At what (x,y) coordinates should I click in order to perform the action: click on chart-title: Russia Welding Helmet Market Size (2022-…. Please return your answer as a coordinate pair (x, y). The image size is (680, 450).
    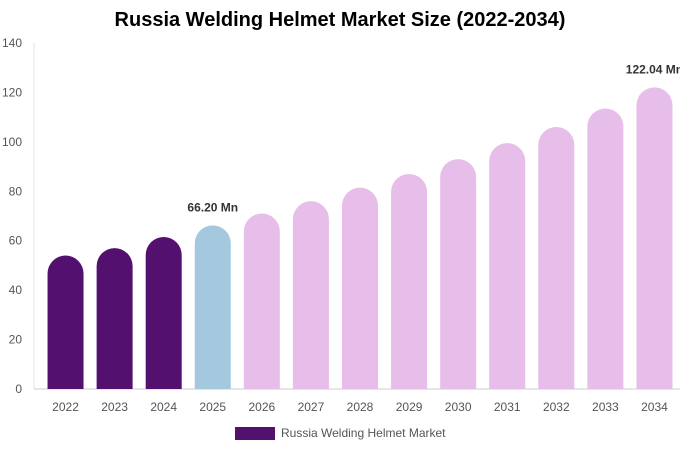
    Looking at the image, I should click on (340, 20).